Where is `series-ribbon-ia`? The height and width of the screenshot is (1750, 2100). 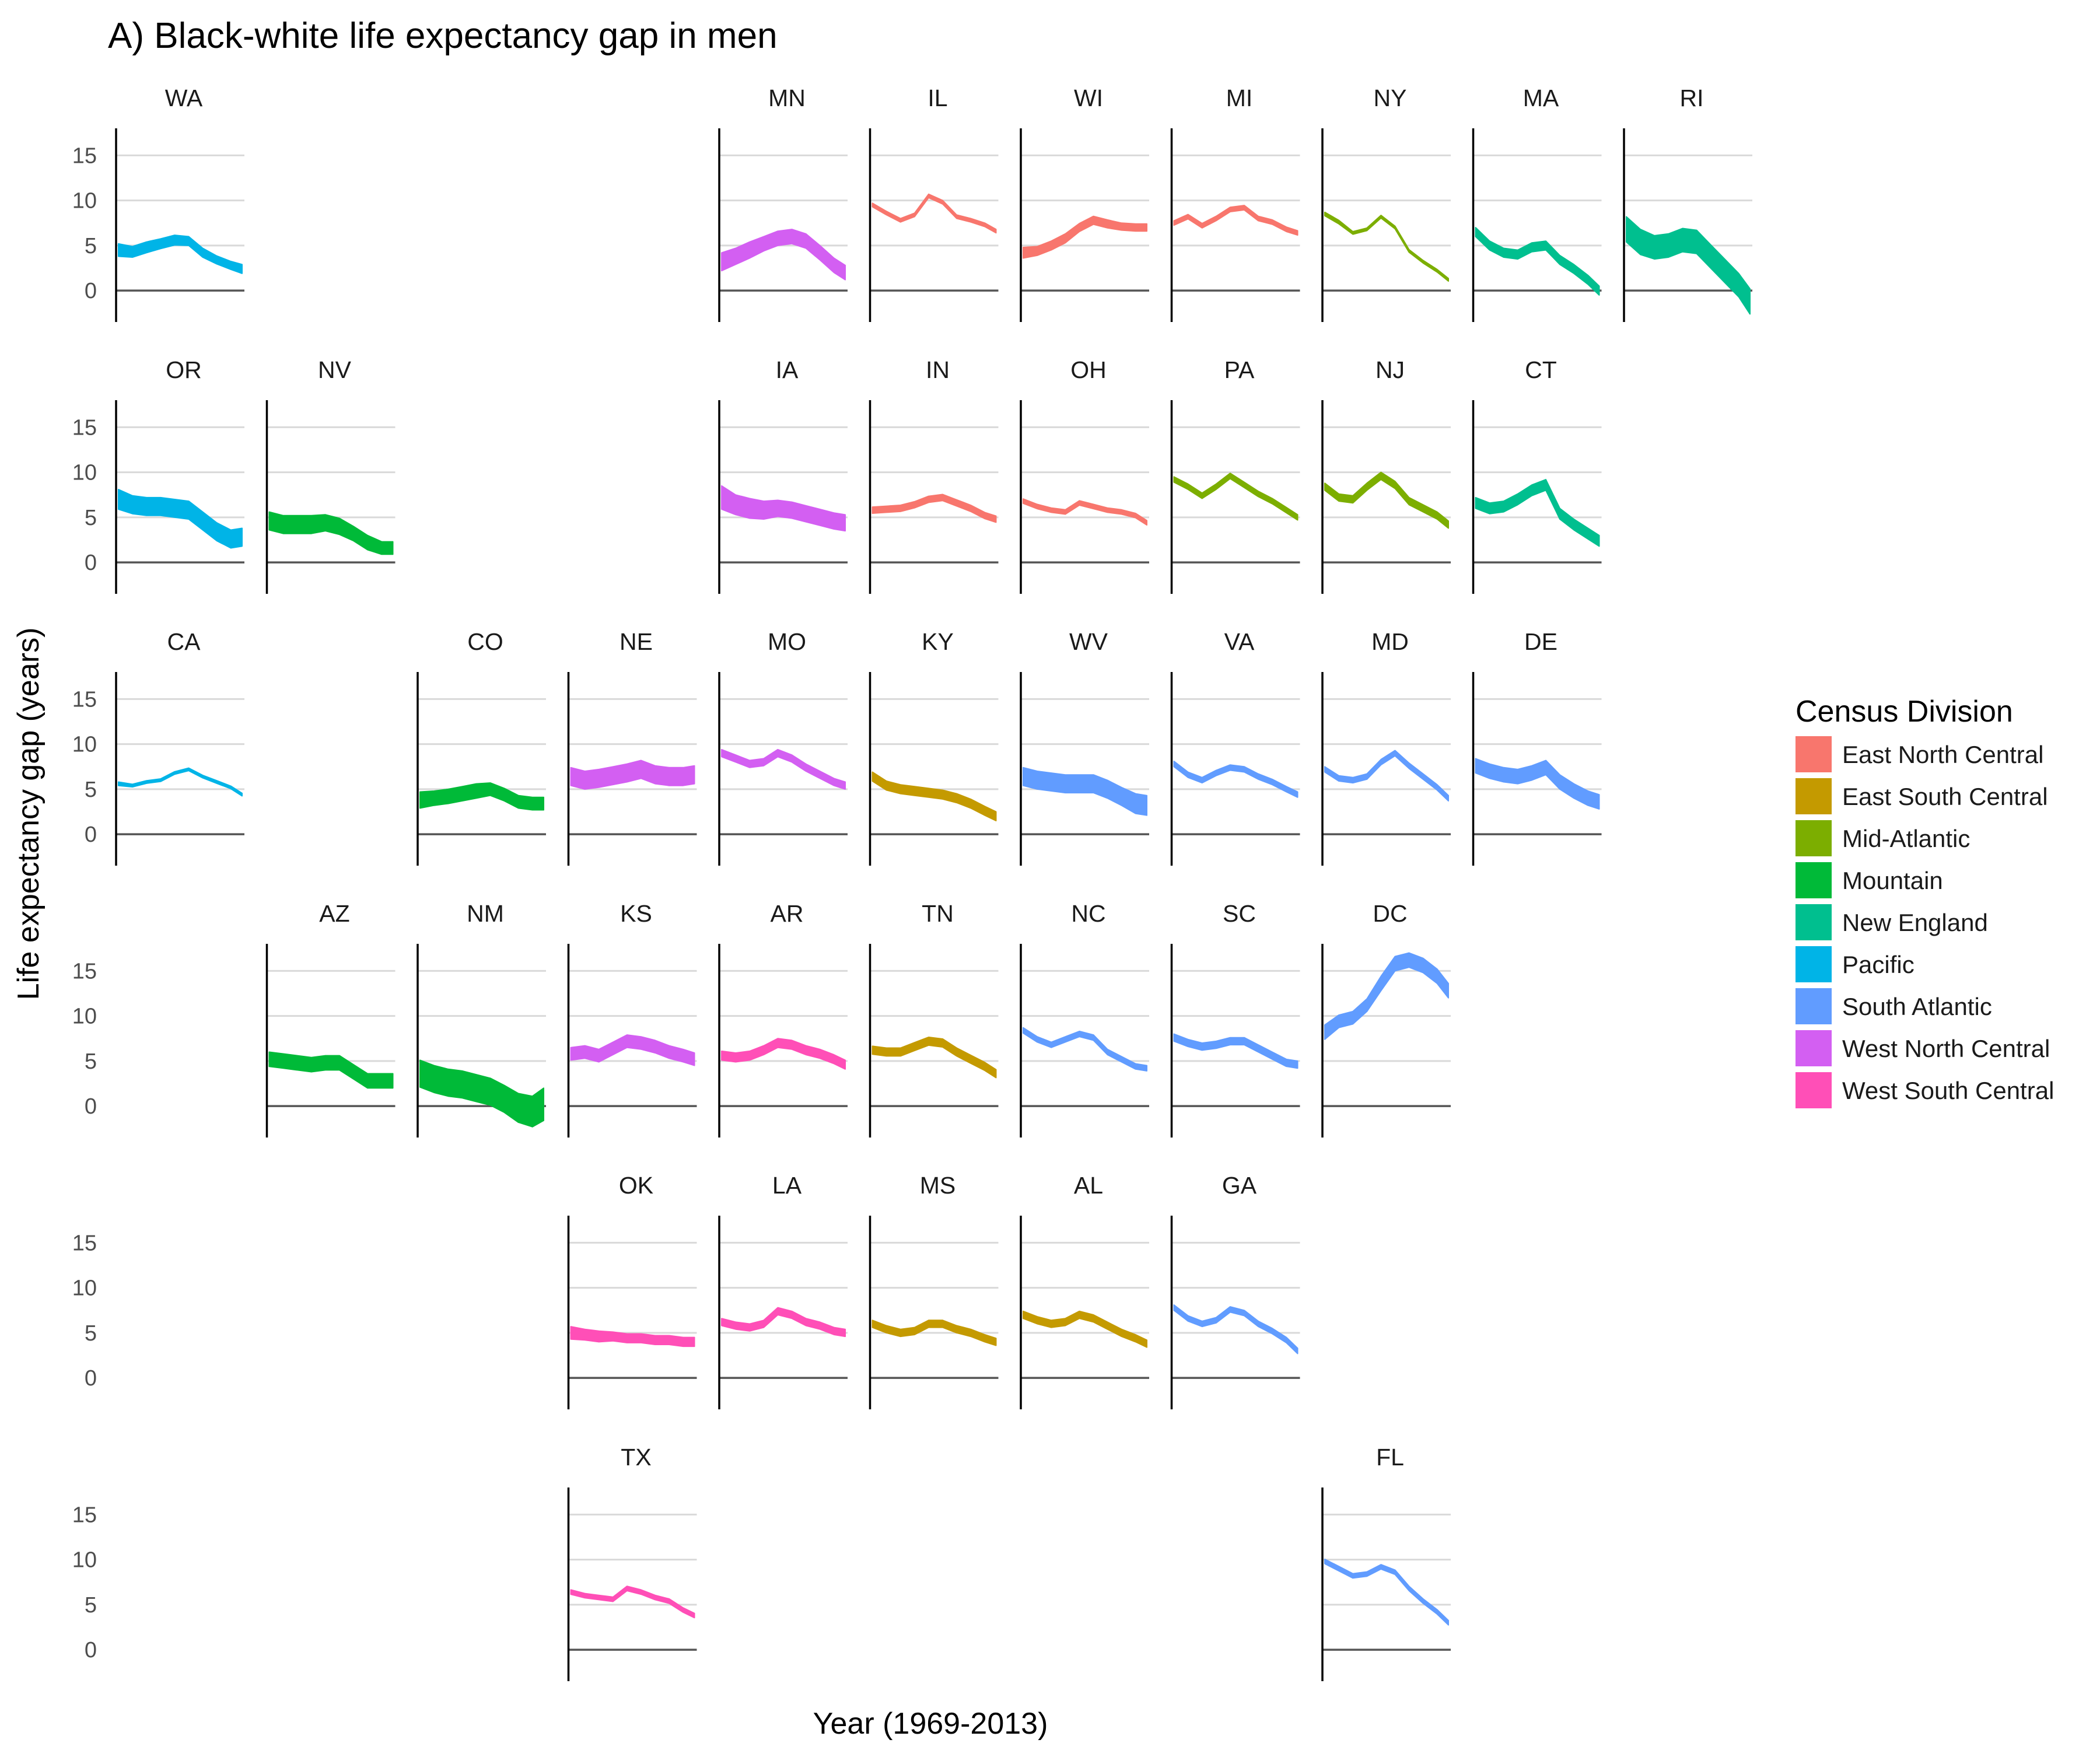 series-ribbon-ia is located at coordinates (783, 508).